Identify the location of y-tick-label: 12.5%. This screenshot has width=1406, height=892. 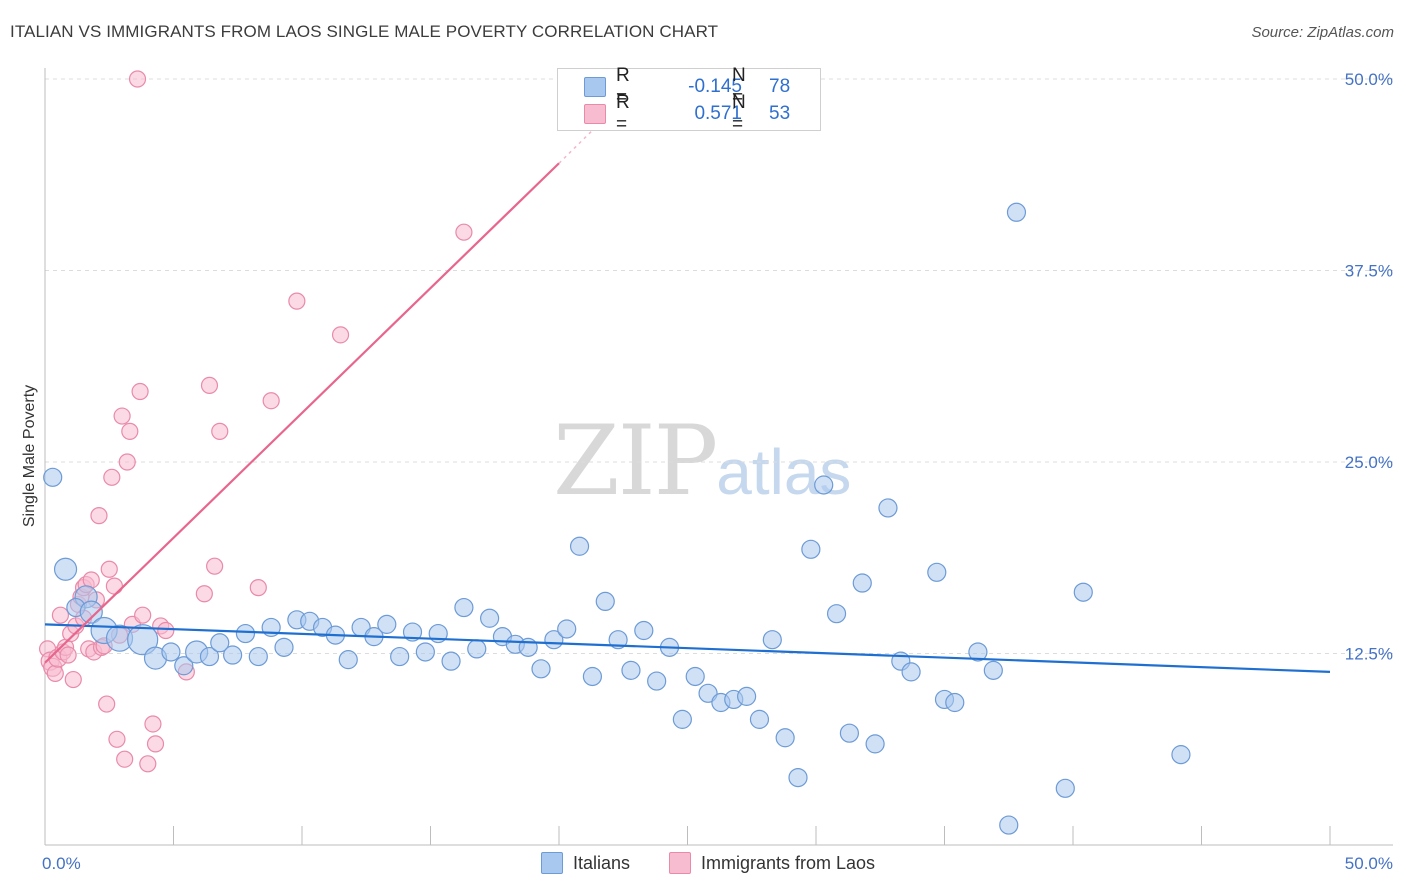
(1369, 654).